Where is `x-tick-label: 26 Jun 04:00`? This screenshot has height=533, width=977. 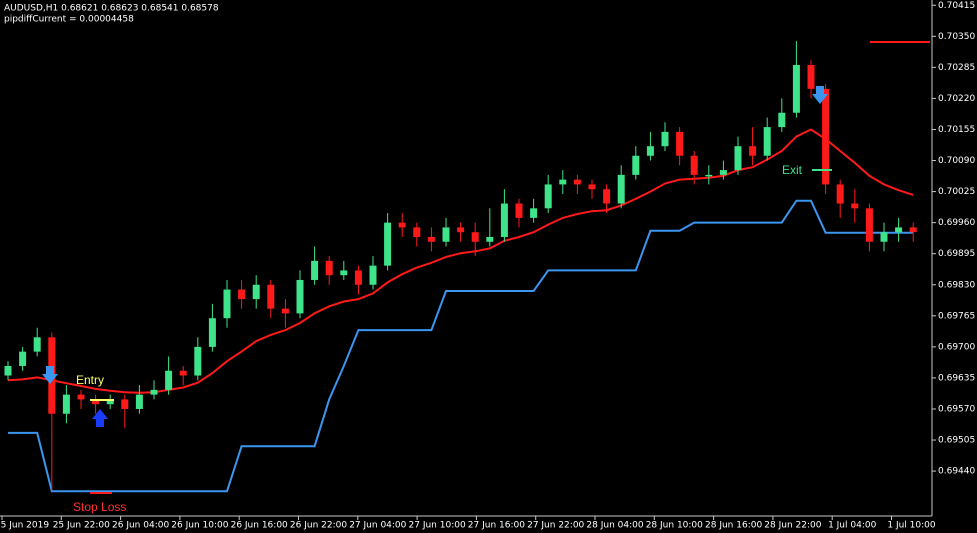 x-tick-label: 26 Jun 04:00 is located at coordinates (140, 526).